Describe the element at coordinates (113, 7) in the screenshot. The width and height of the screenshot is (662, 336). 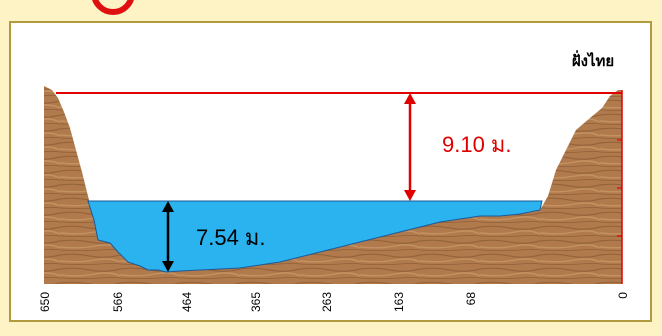
I see `accent-circle` at that location.